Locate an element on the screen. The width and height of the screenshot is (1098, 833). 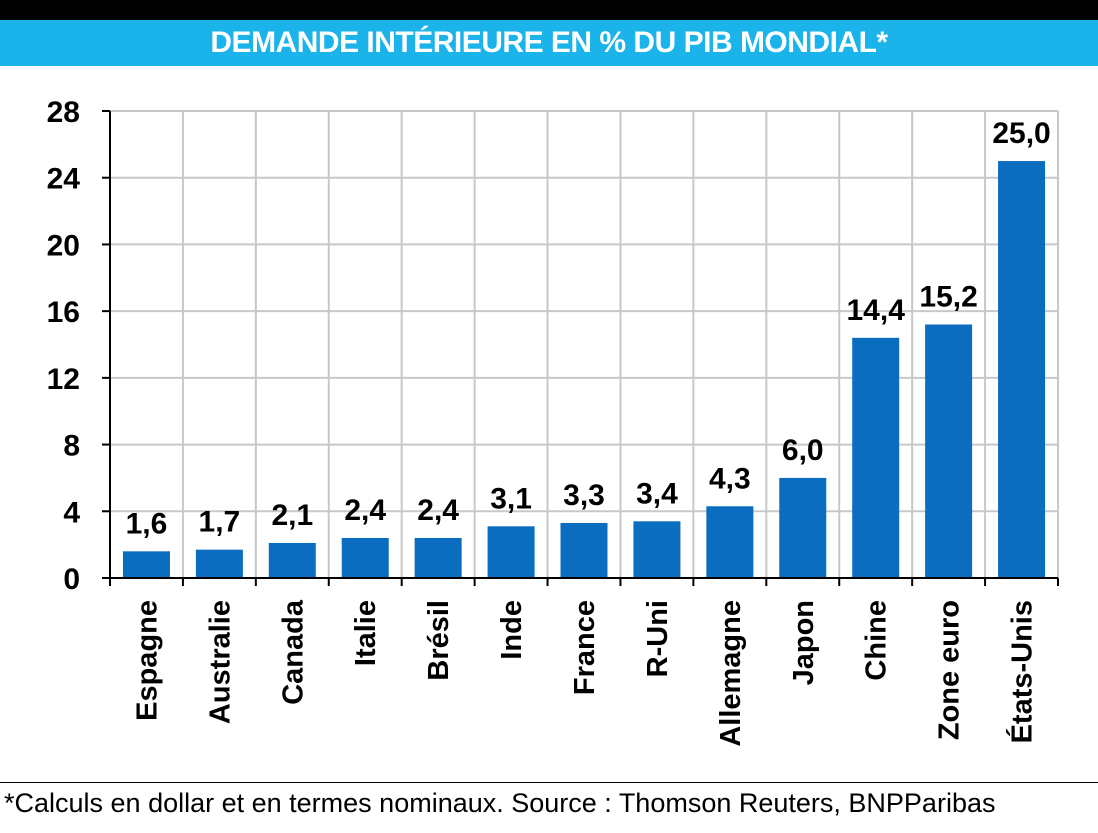
value-label: 3,4 is located at coordinates (657, 493).